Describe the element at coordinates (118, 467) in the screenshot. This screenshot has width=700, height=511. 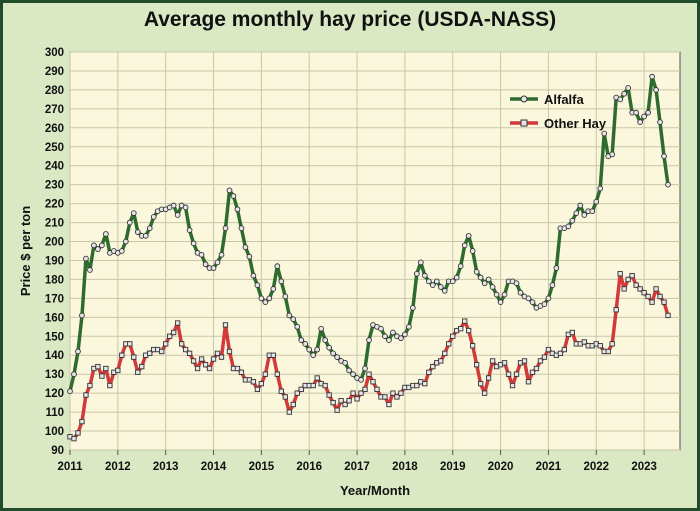
I see `x-tick-label: 2012` at that location.